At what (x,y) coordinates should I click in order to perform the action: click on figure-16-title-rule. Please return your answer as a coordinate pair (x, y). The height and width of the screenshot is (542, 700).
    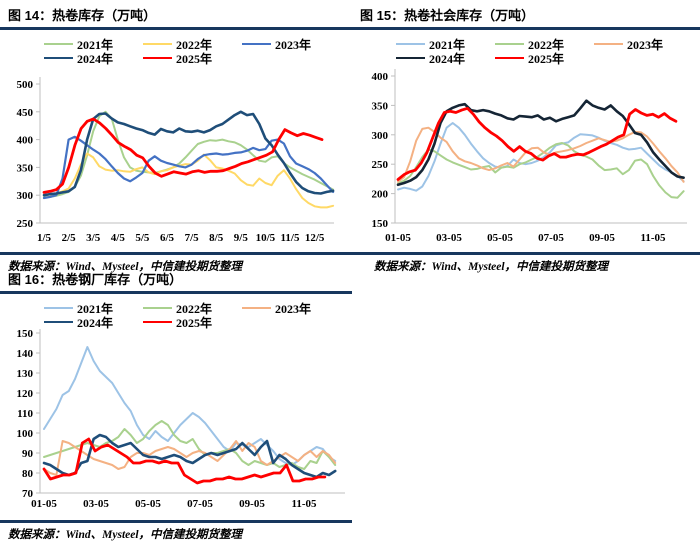
    Looking at the image, I should click on (176, 292).